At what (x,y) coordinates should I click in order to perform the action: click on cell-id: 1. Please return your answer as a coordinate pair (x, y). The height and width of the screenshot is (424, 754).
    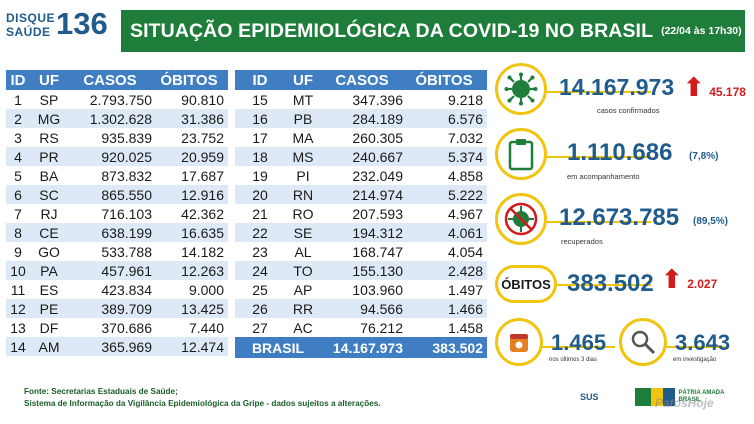
    Looking at the image, I should click on (18, 99).